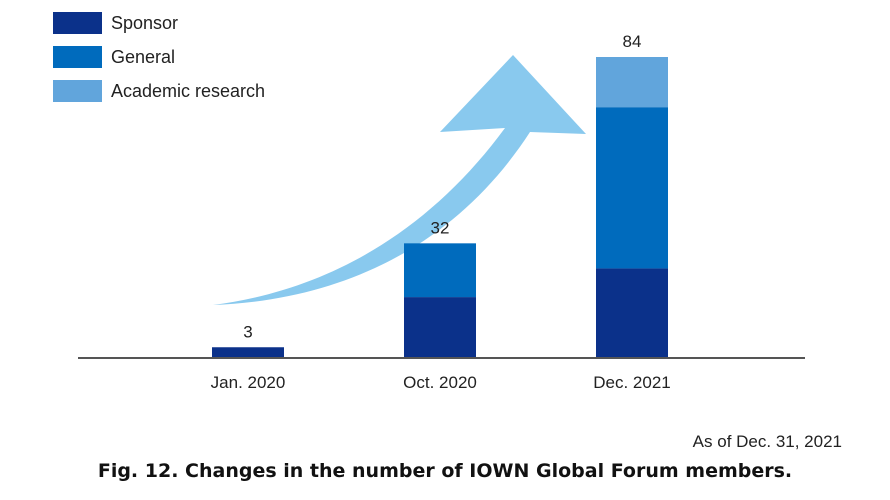  What do you see at coordinates (77, 91) in the screenshot?
I see `legend-swatch-academic-research` at bounding box center [77, 91].